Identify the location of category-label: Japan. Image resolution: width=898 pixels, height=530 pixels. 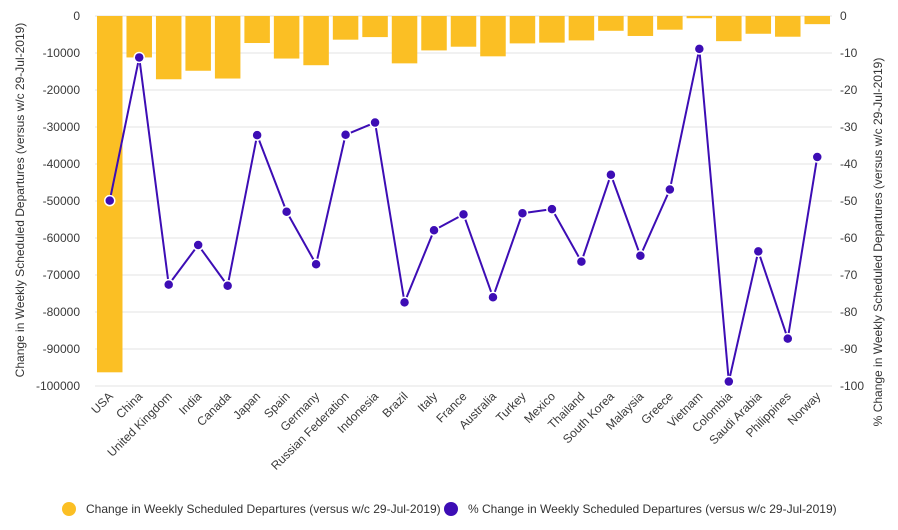
(246, 405).